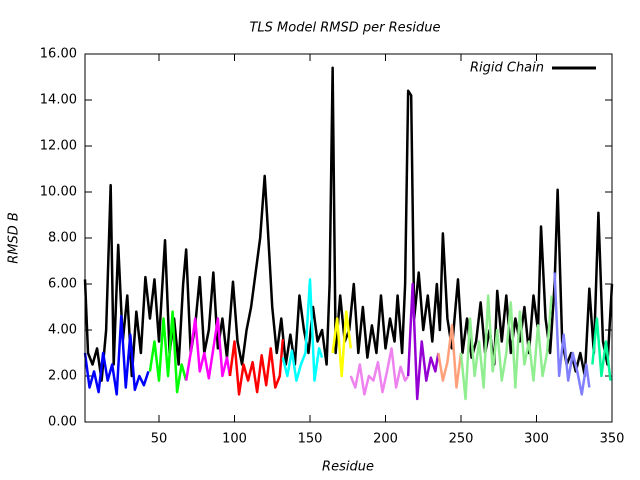 The image size is (640, 480). Describe the element at coordinates (62, 422) in the screenshot. I see `y-tick-label: 0.00` at that location.